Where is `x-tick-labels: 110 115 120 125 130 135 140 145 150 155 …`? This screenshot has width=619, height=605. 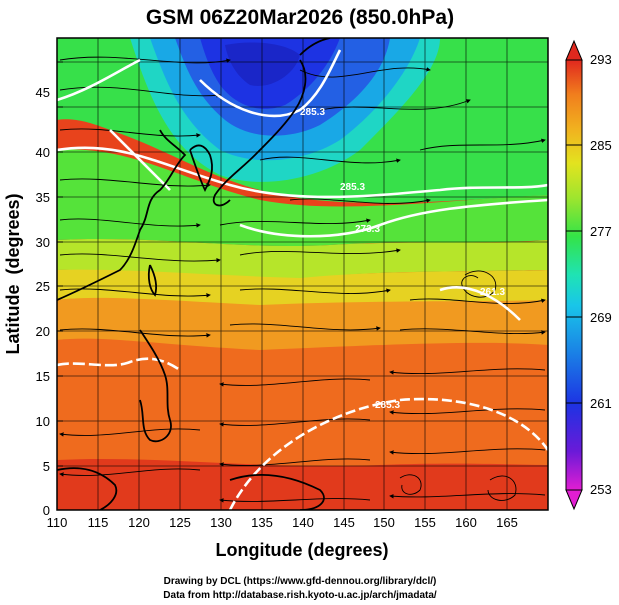
x-tick-labels: 110 115 120 125 130 135 140 145 150 155 … is located at coordinates (282, 522).